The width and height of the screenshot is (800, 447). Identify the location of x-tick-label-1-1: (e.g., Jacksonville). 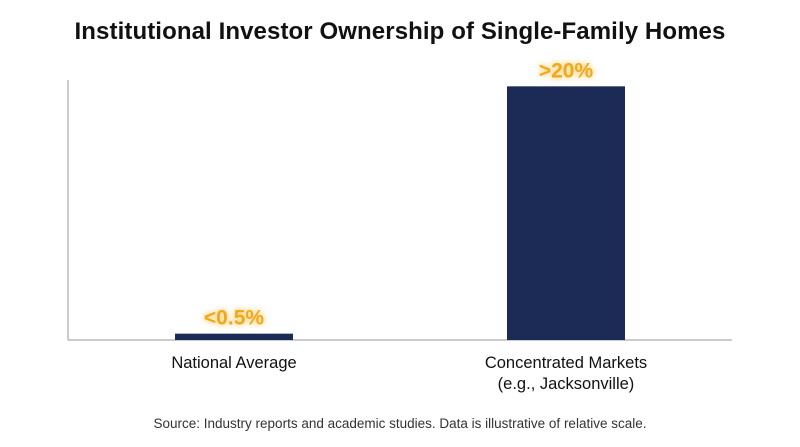
(566, 384).